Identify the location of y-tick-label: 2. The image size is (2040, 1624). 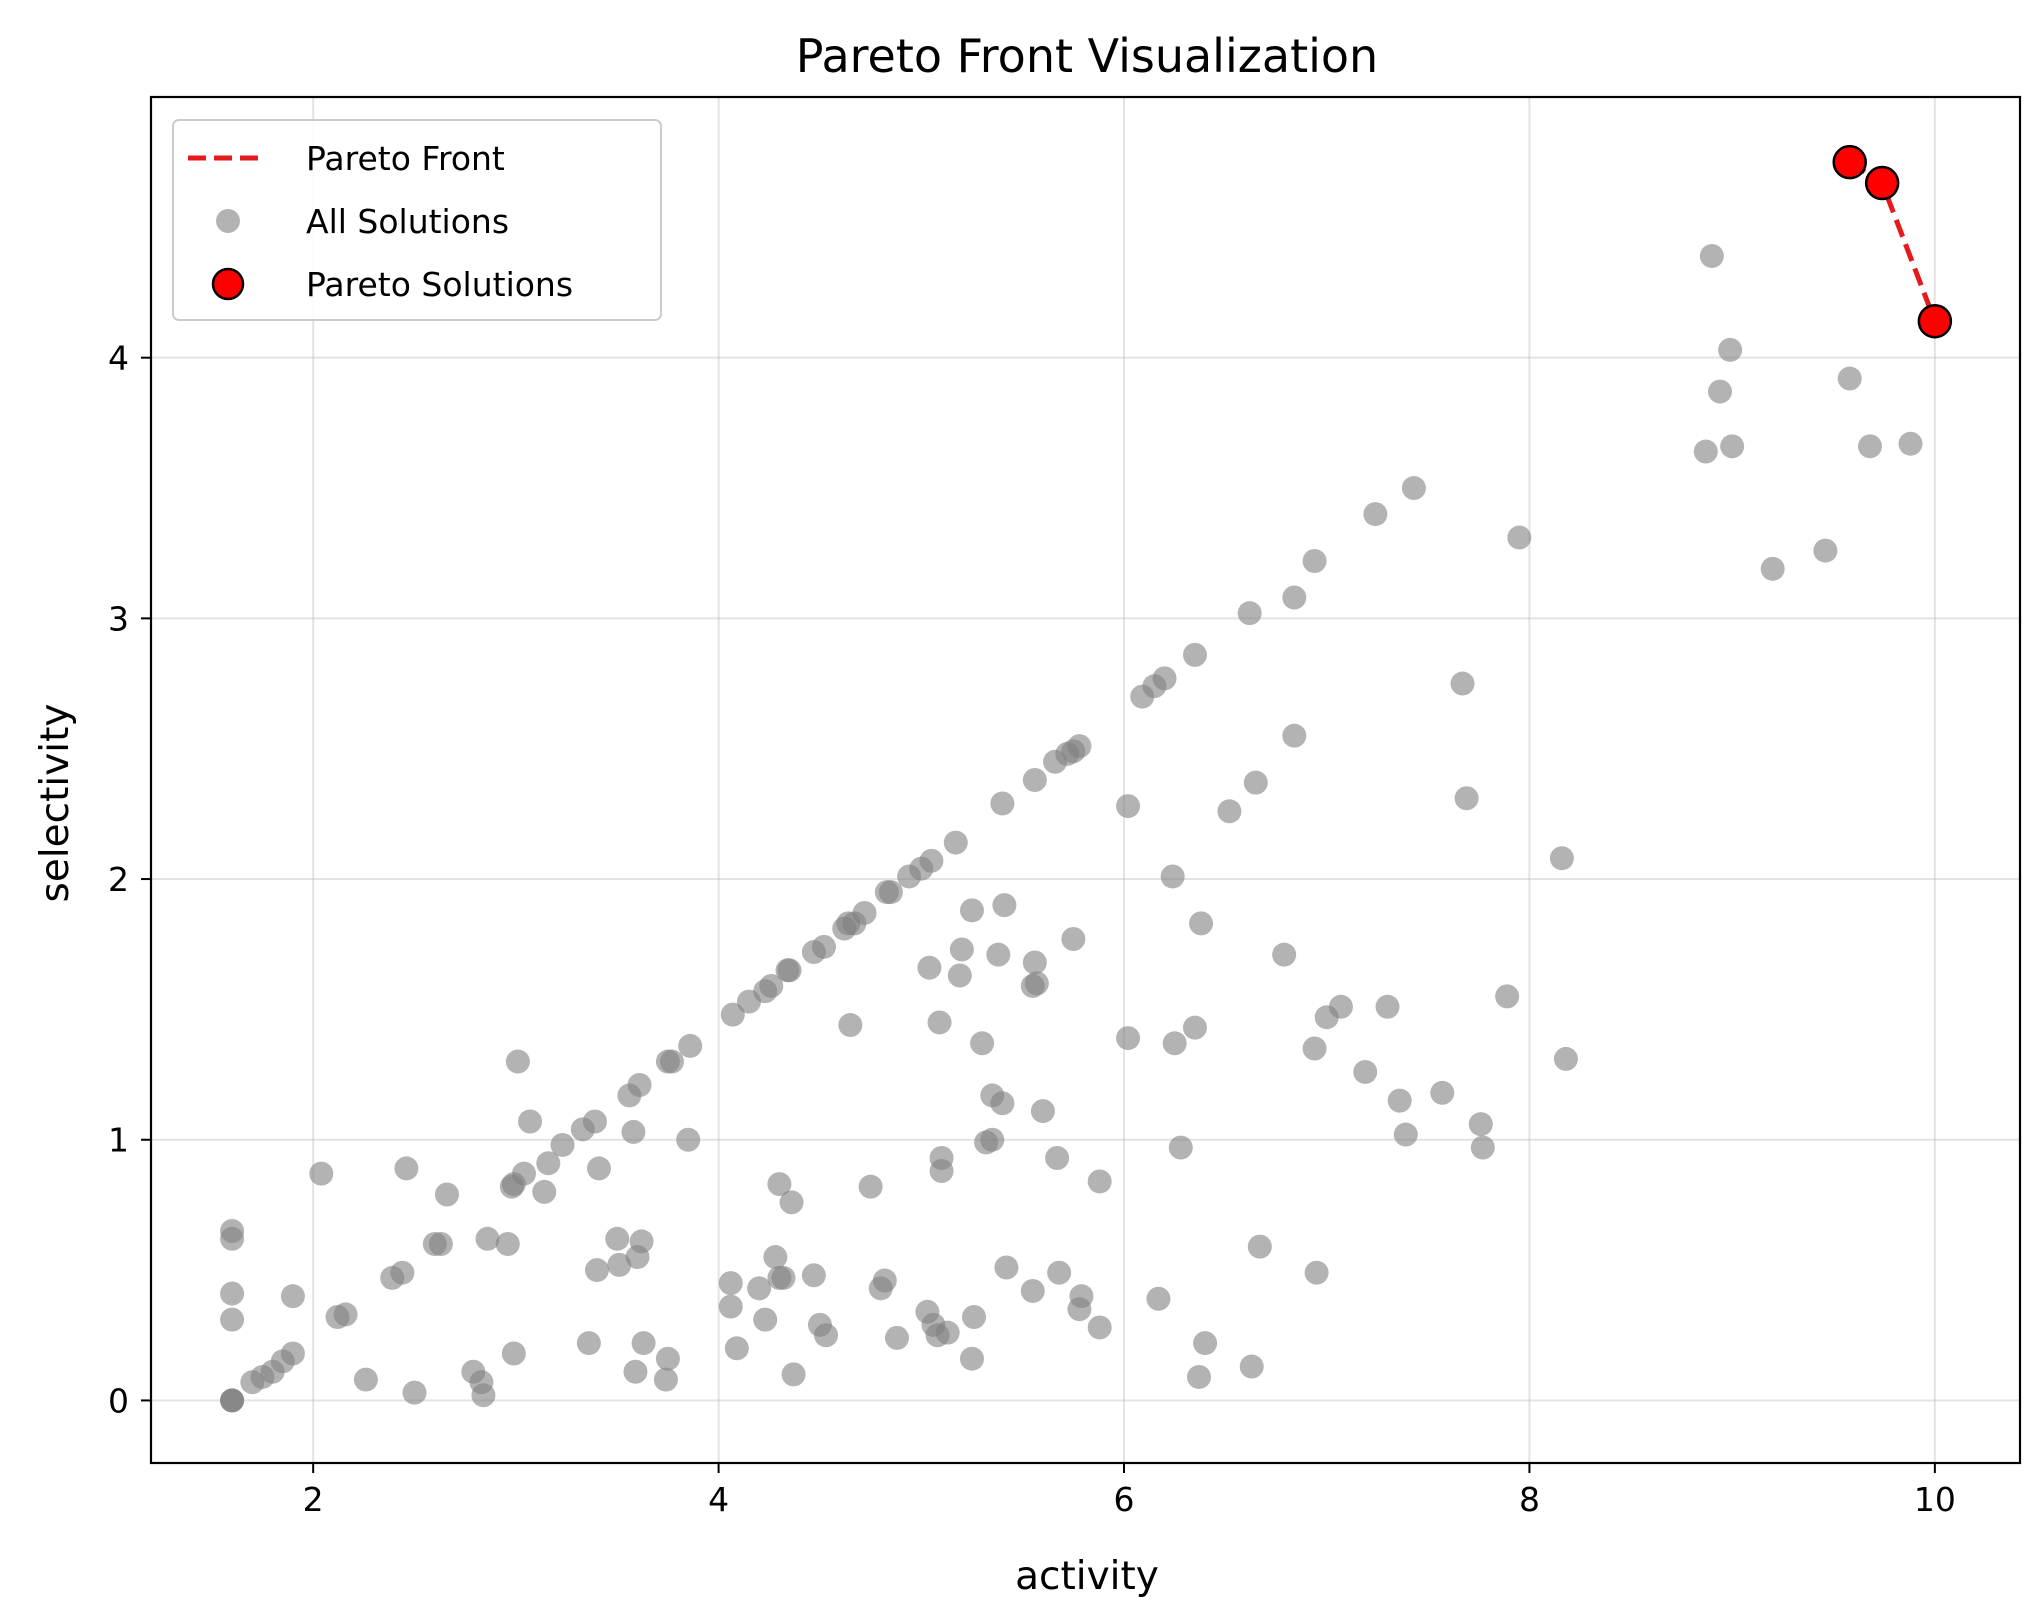
(118, 879).